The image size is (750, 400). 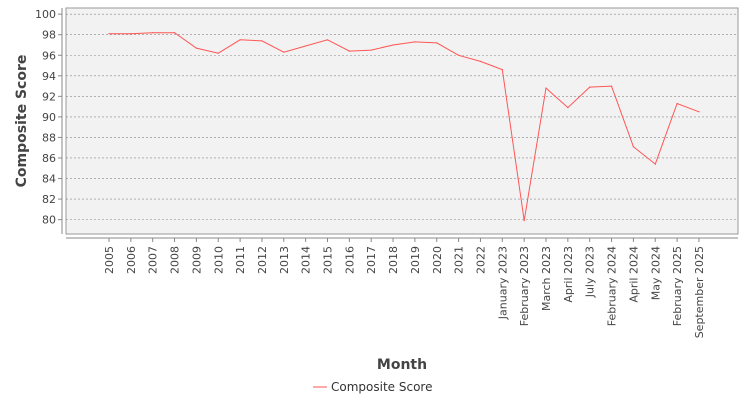 I want to click on y-axis-title: Composite Score, so click(x=22, y=121).